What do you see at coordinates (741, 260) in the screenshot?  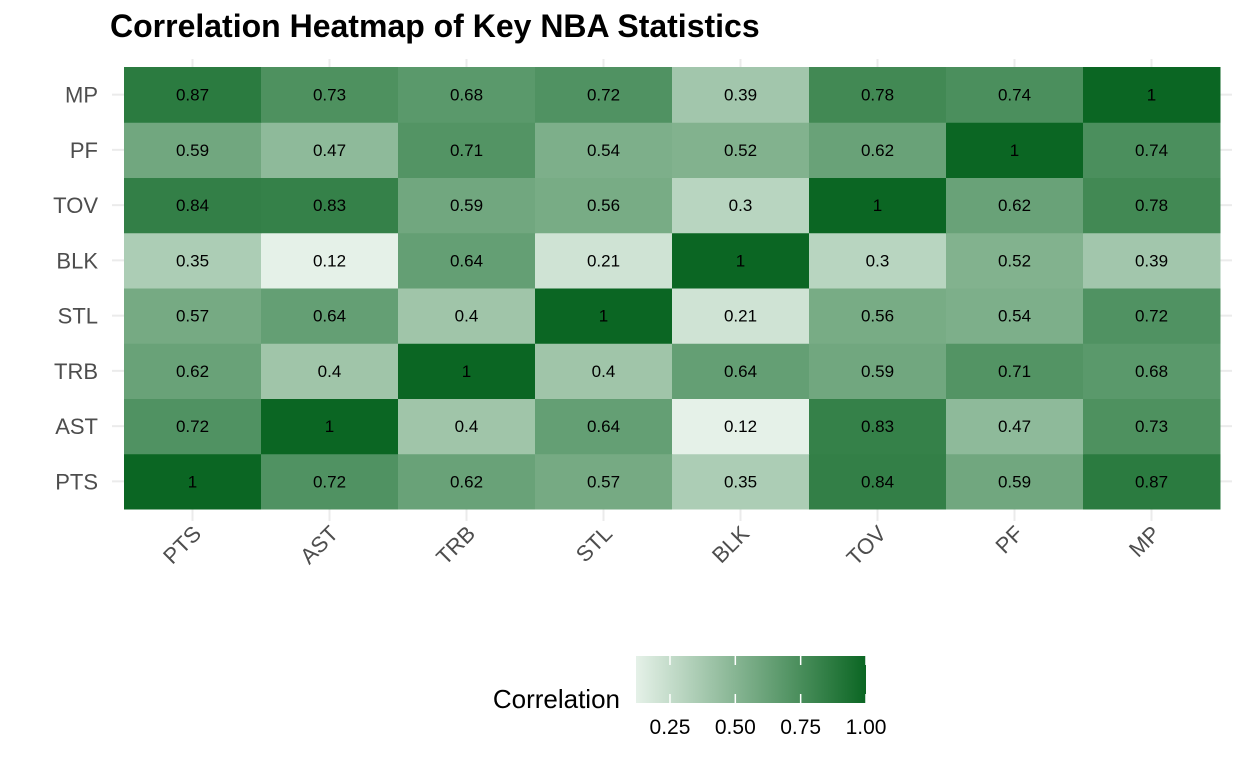 I see `heatmap-cell-BLK-BLK` at bounding box center [741, 260].